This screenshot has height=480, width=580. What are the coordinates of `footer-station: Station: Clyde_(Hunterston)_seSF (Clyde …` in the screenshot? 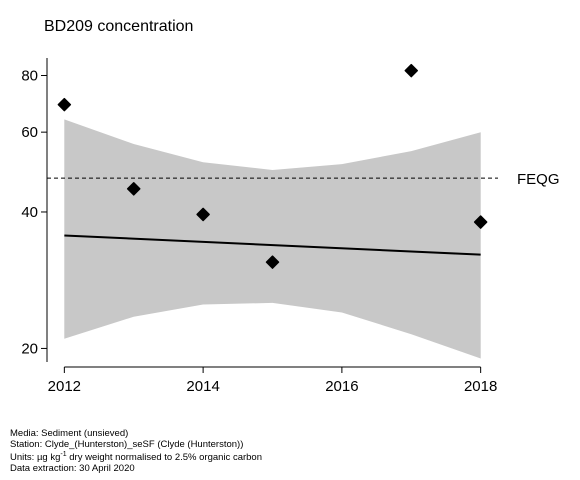 It's located at (127, 444).